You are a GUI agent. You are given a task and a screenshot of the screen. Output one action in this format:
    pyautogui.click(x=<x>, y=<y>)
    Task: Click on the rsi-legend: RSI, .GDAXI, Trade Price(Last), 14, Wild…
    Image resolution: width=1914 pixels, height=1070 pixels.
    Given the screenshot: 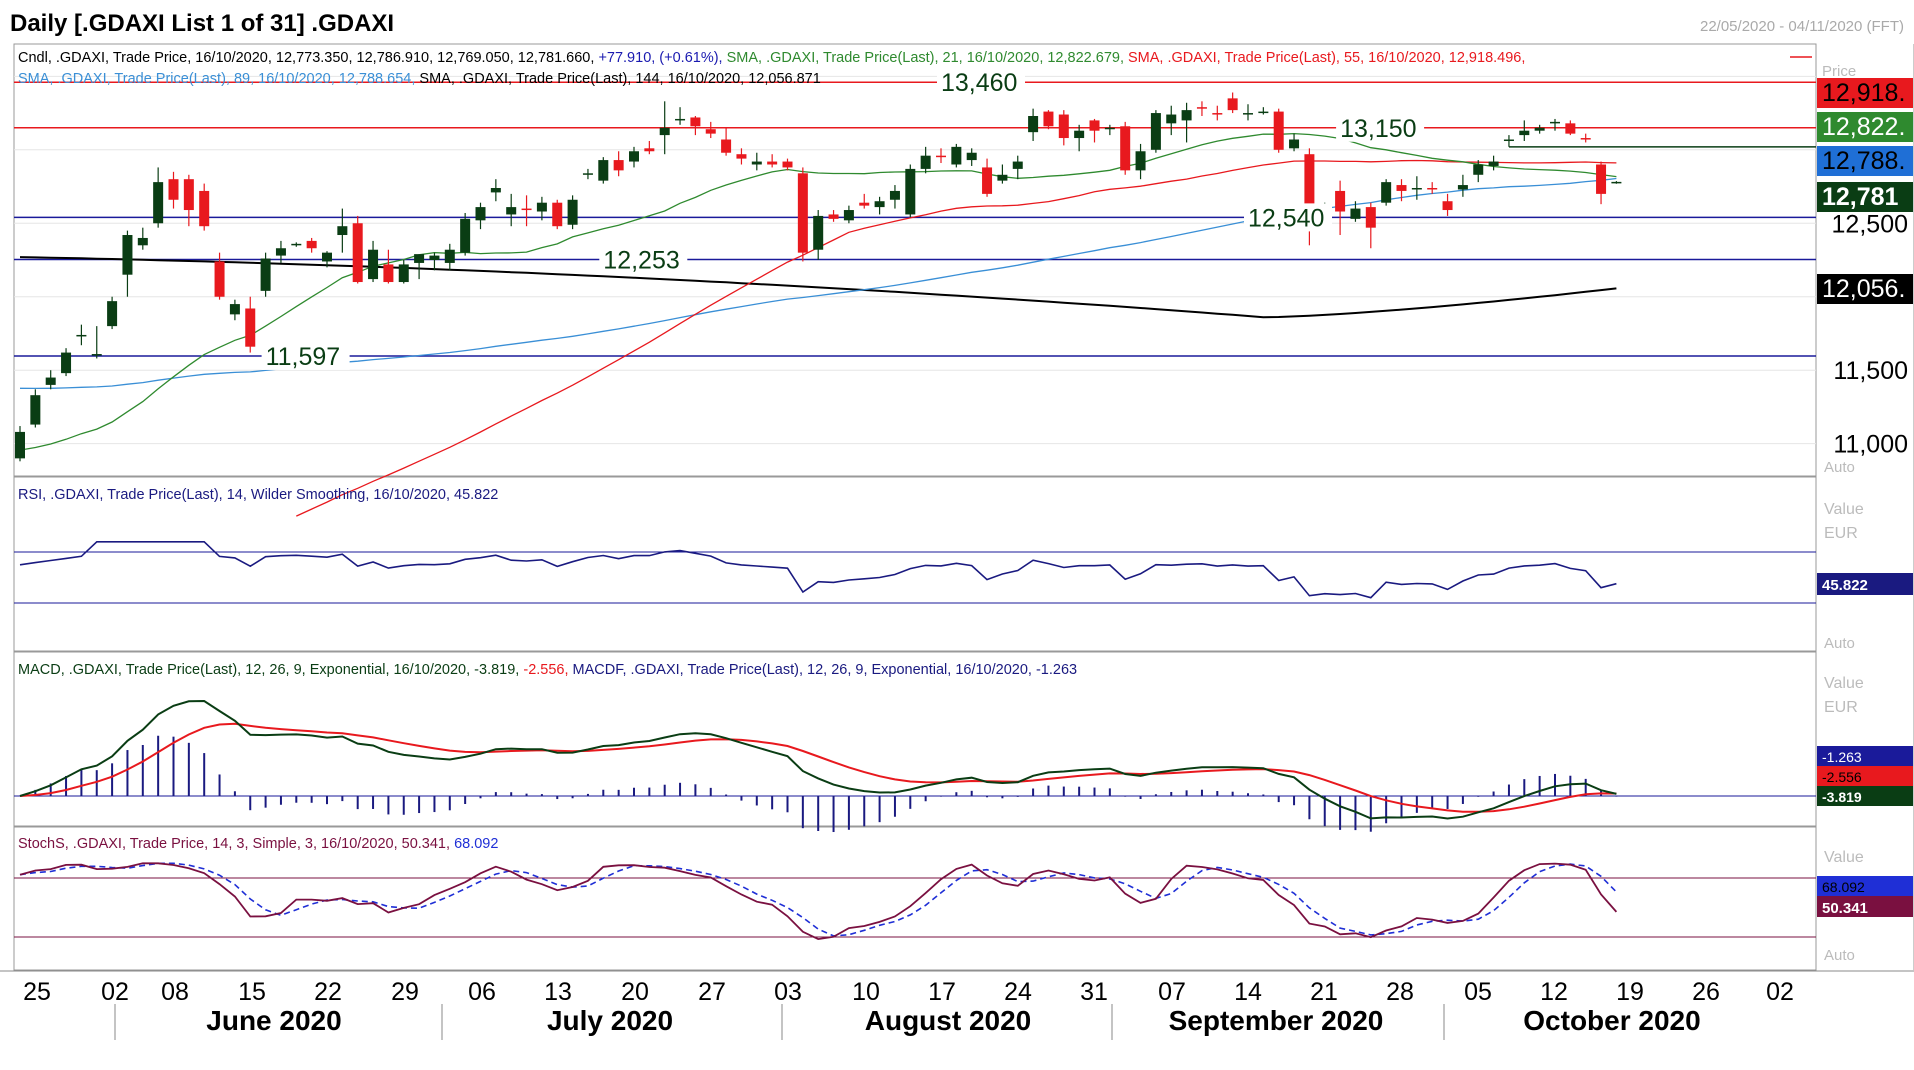 What is the action you would take?
    pyautogui.click(x=258, y=495)
    